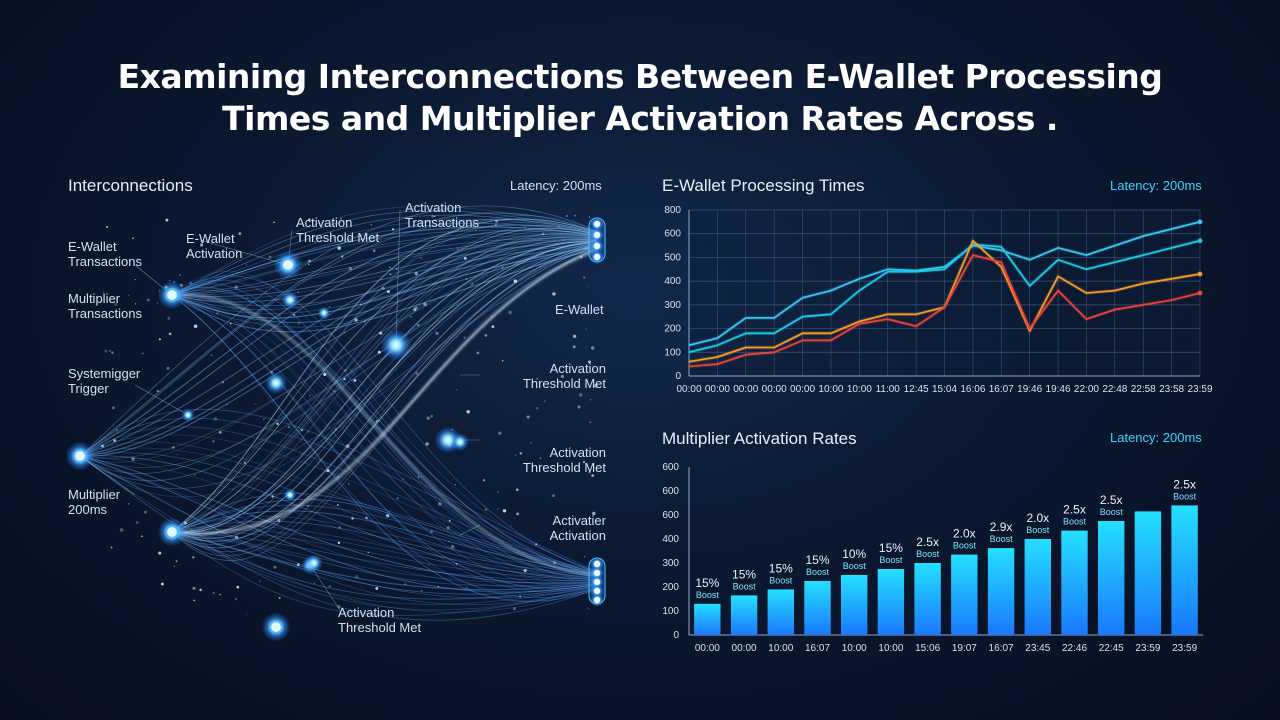 The width and height of the screenshot is (1280, 720). Describe the element at coordinates (676, 635) in the screenshot. I see `bar-ytick-label: 0` at that location.